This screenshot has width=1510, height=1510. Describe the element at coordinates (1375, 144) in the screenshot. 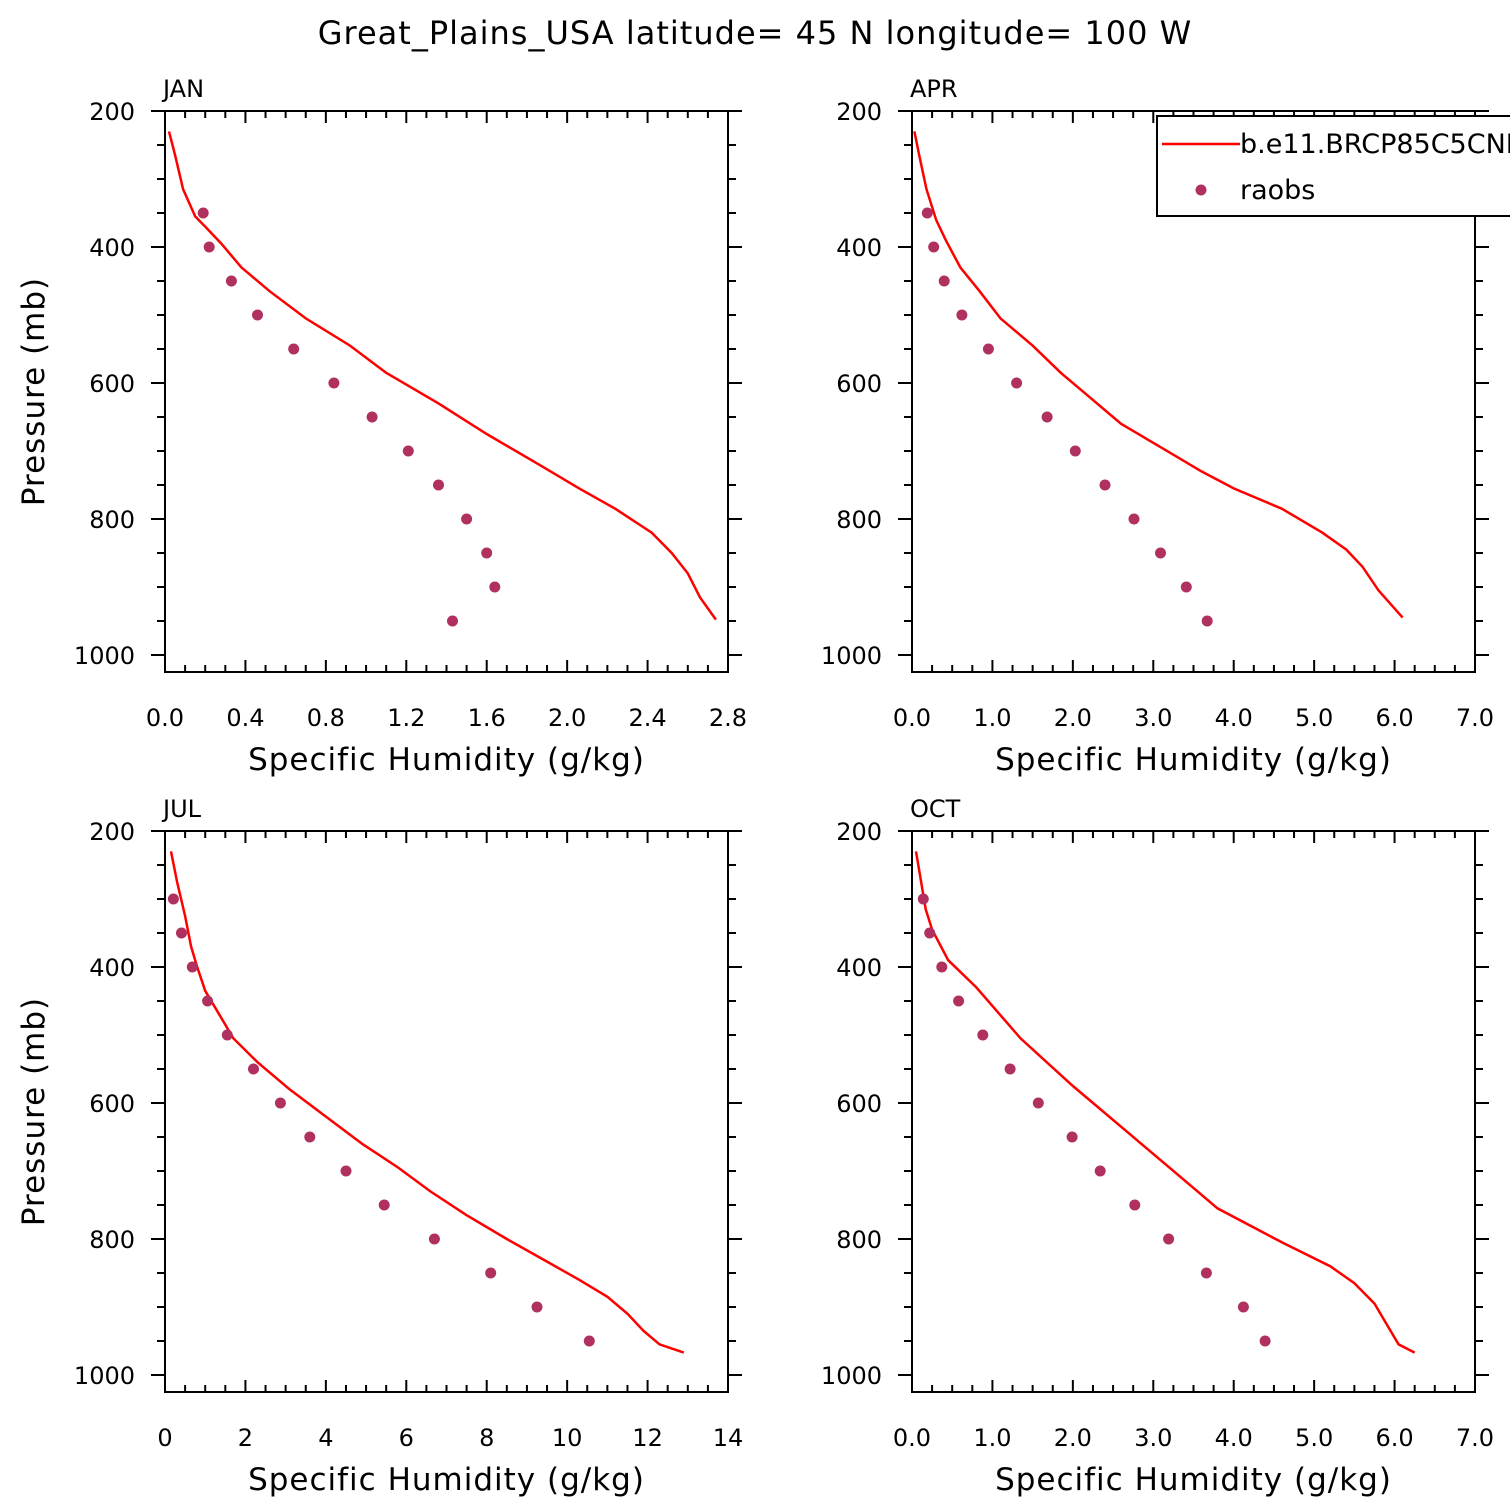

I see `legend-label: b.e11.BRCP85C5CNBDRD.f09_g16.002` at that location.